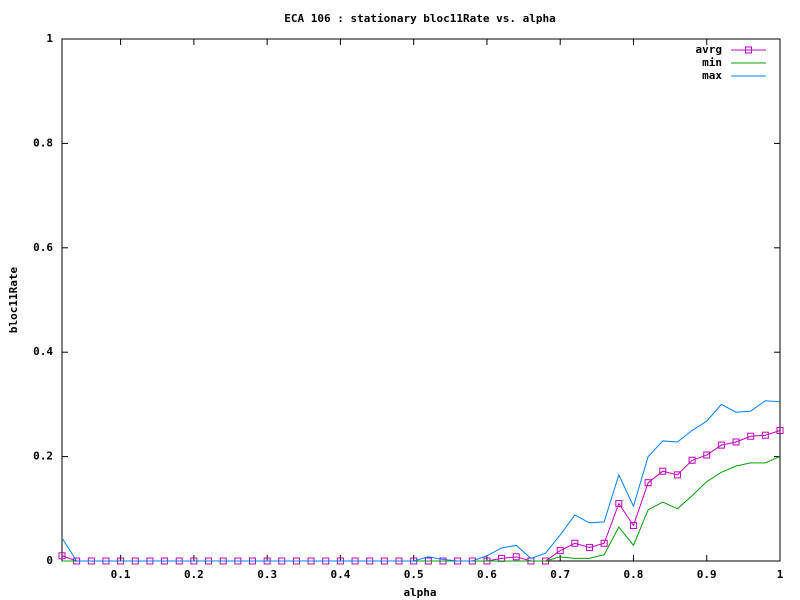 Image resolution: width=800 pixels, height=600 pixels. Describe the element at coordinates (634, 574) in the screenshot. I see `x-tick-label: 0.8` at that location.